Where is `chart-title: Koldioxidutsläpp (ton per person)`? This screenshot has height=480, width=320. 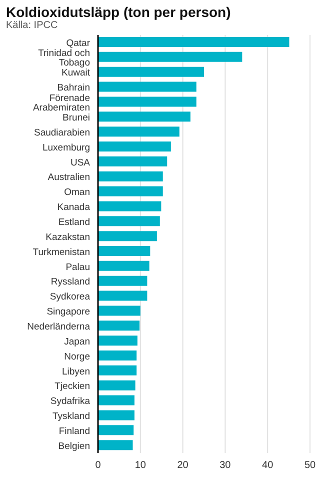 chart-title: Koldioxidutsläpp (ton per person) is located at coordinates (118, 11).